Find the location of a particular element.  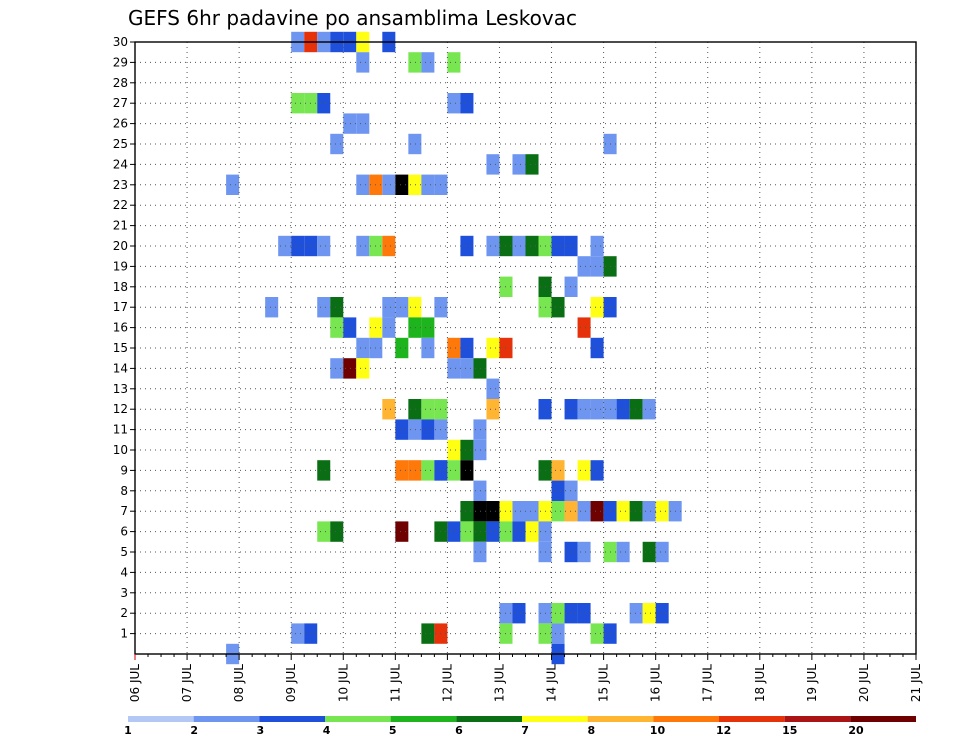

y-tick-label: 28 is located at coordinates (120, 83).